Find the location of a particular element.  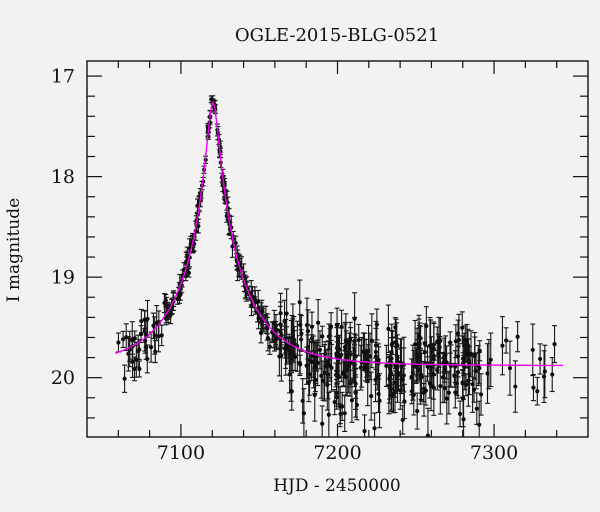

x-tick-label: 7200 is located at coordinates (337, 453).